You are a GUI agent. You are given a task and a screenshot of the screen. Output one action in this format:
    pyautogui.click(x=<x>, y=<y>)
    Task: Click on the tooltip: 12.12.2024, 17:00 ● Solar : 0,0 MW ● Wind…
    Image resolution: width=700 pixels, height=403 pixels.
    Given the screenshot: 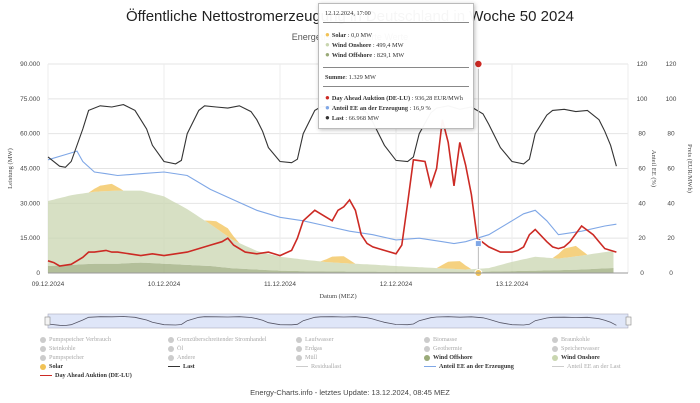 What is the action you would take?
    pyautogui.click(x=396, y=66)
    